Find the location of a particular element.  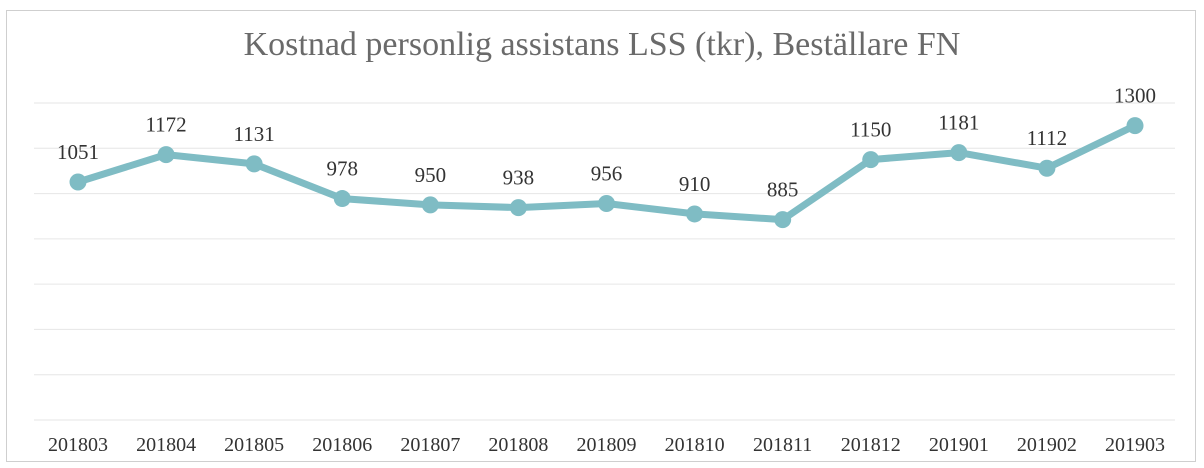

data-label: 1300 is located at coordinates (1135, 96).